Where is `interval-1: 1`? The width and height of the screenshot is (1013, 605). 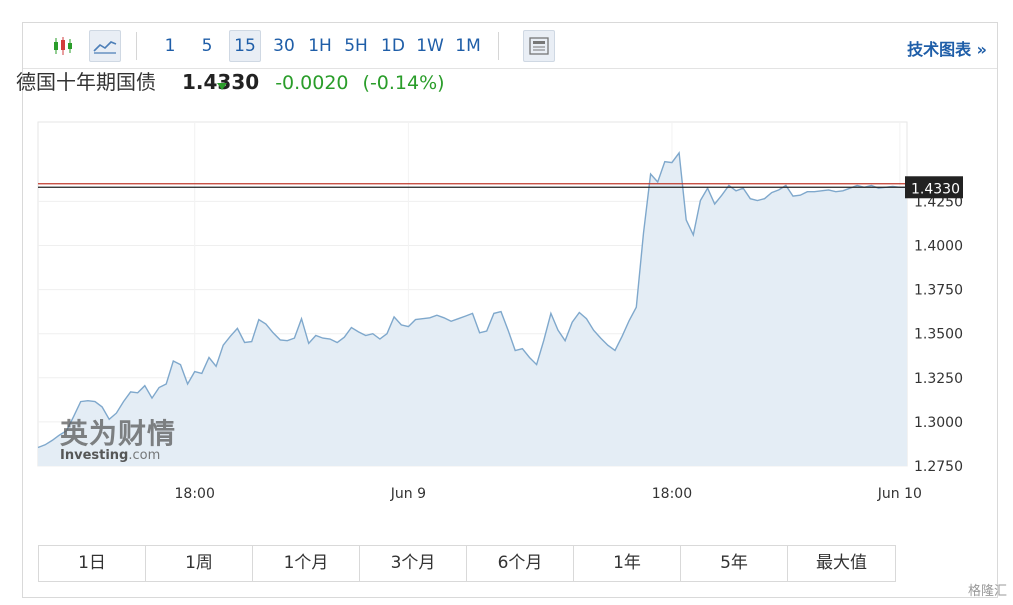 interval-1: 1 is located at coordinates (170, 46).